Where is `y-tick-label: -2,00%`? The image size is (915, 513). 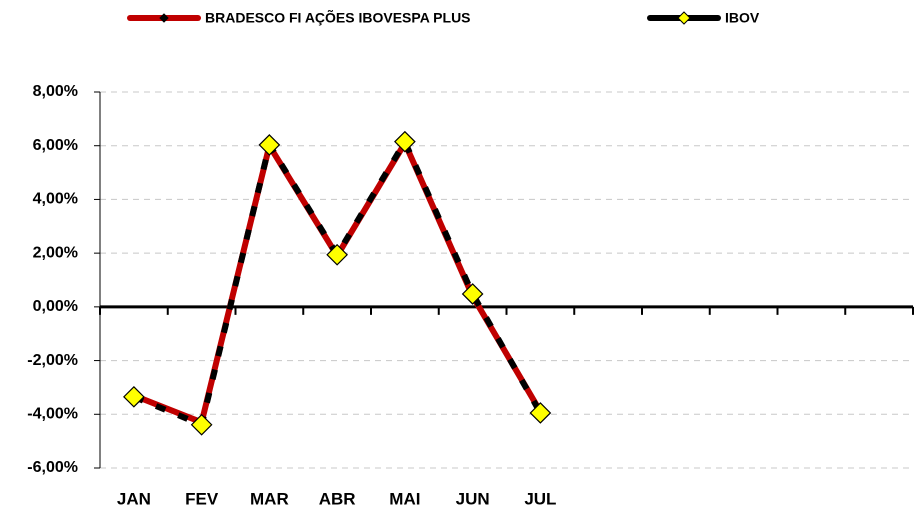 y-tick-label: -2,00% is located at coordinates (52, 360).